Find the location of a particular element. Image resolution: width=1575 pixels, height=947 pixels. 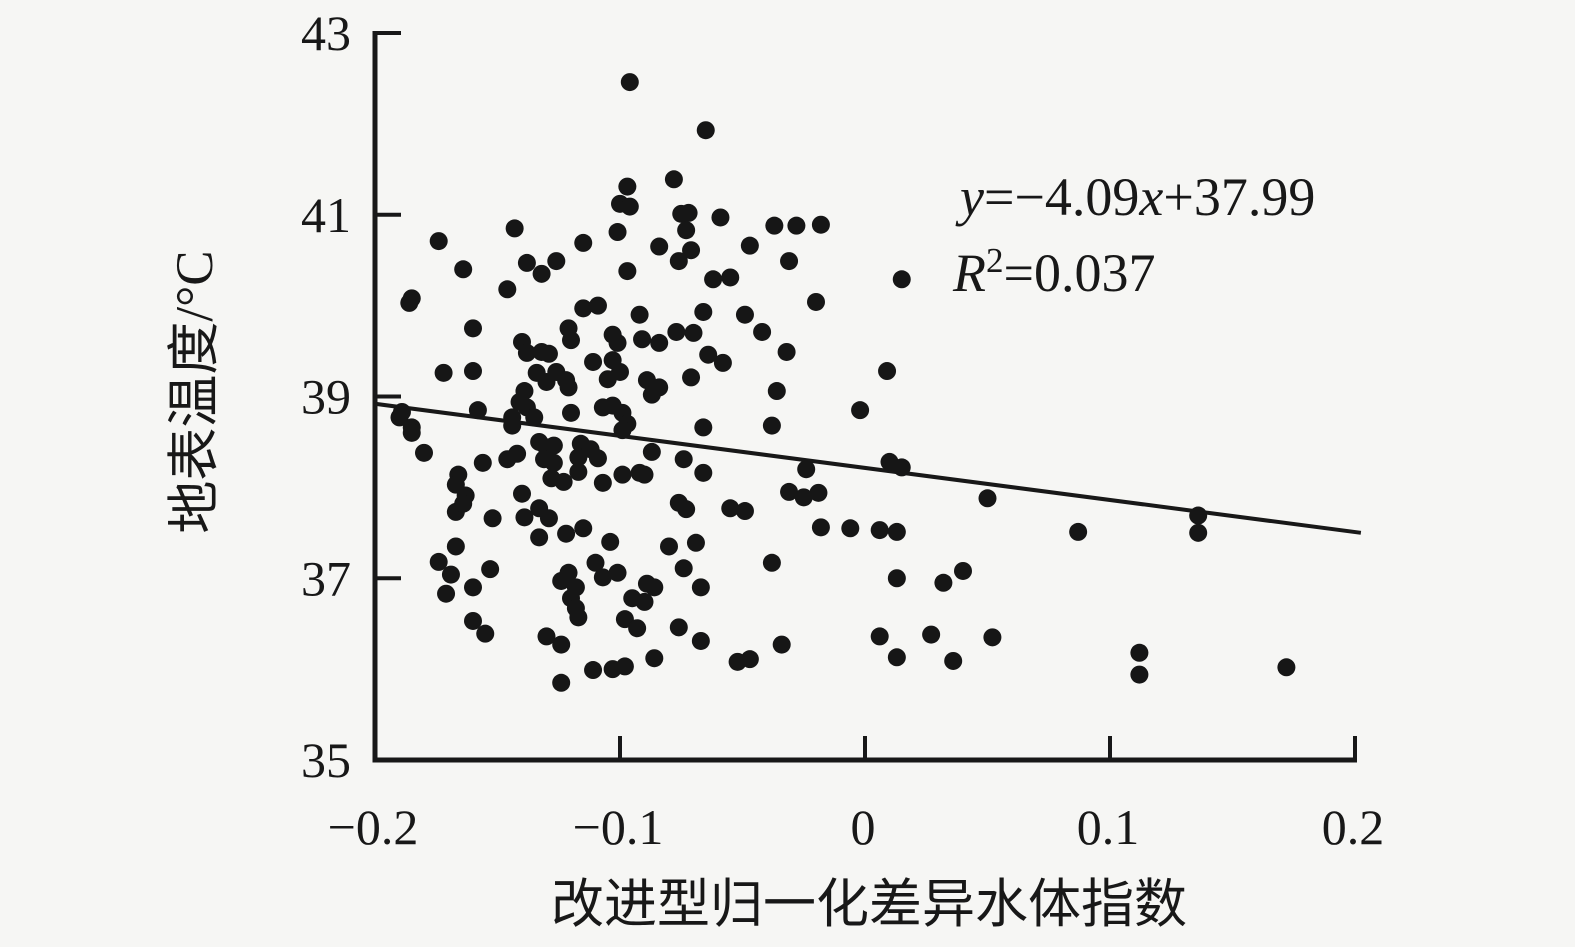

x-tick-label: 0.2 is located at coordinates (1353, 827).